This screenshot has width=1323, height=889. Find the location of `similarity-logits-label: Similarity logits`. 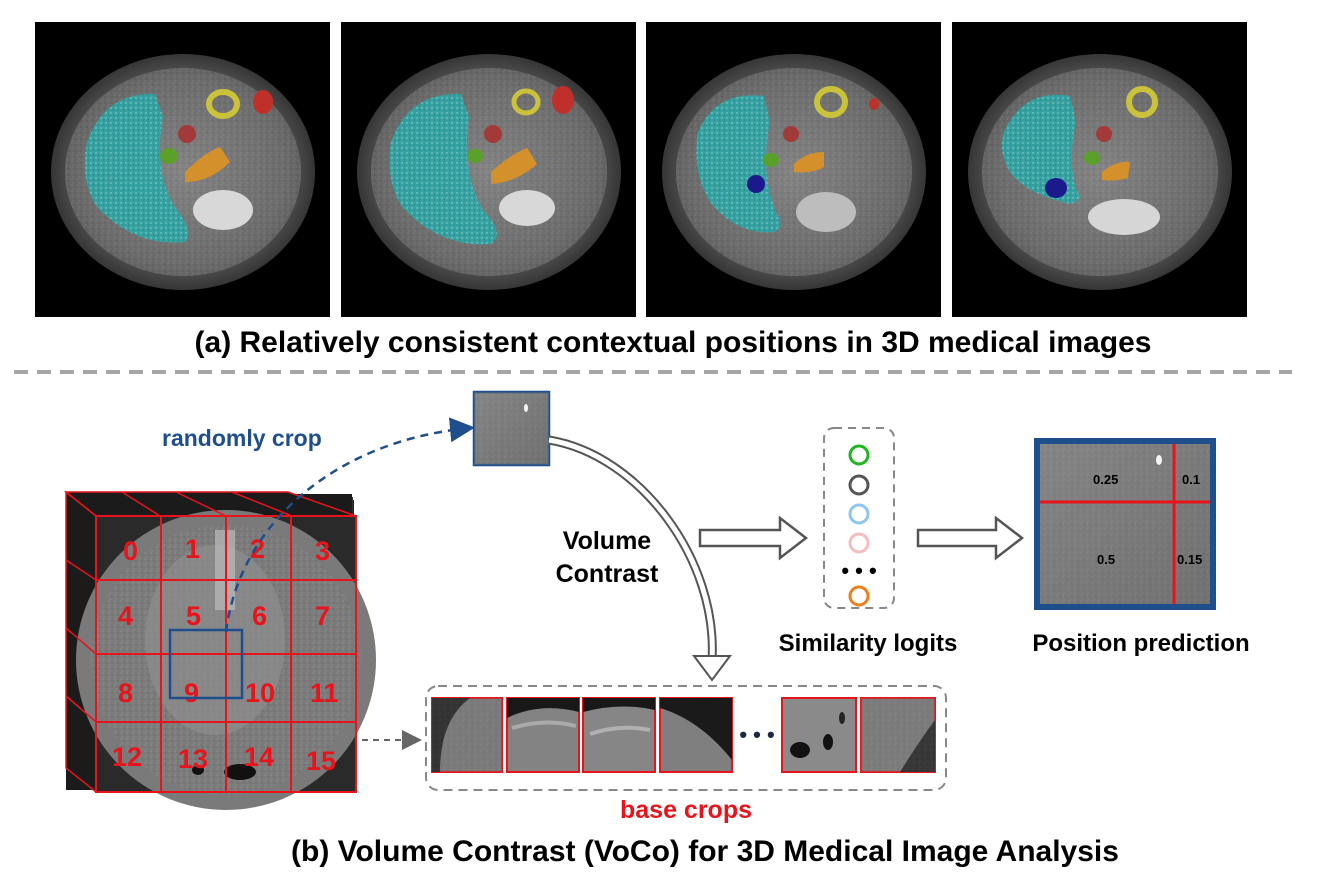

similarity-logits-label: Similarity logits is located at coordinates (868, 643).